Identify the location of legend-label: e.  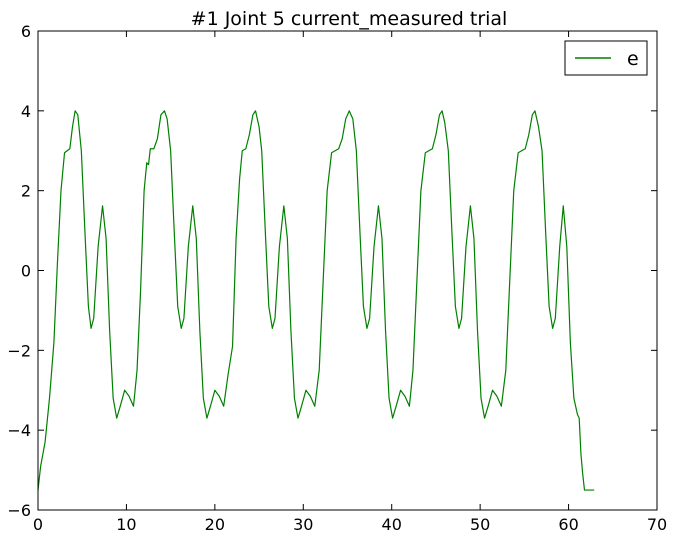
(633, 59).